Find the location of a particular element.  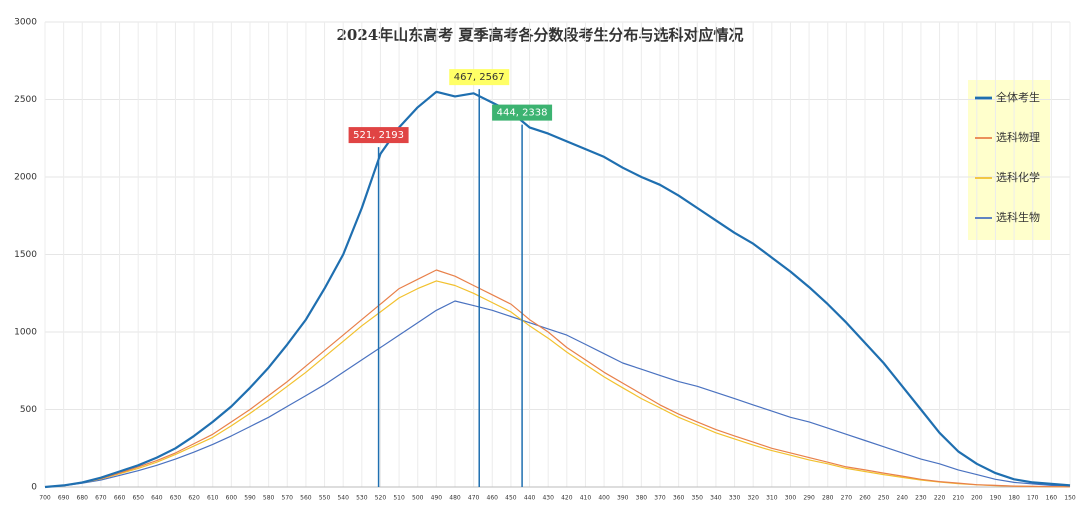

x-tick-label: 380 is located at coordinates (642, 498).